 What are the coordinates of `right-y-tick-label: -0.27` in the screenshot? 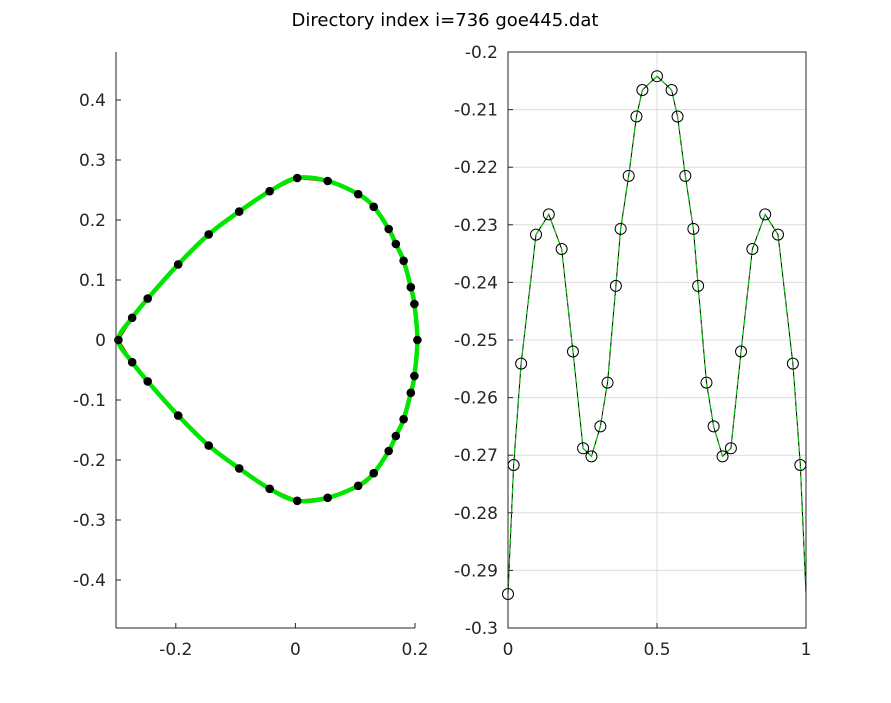 It's located at (476, 456).